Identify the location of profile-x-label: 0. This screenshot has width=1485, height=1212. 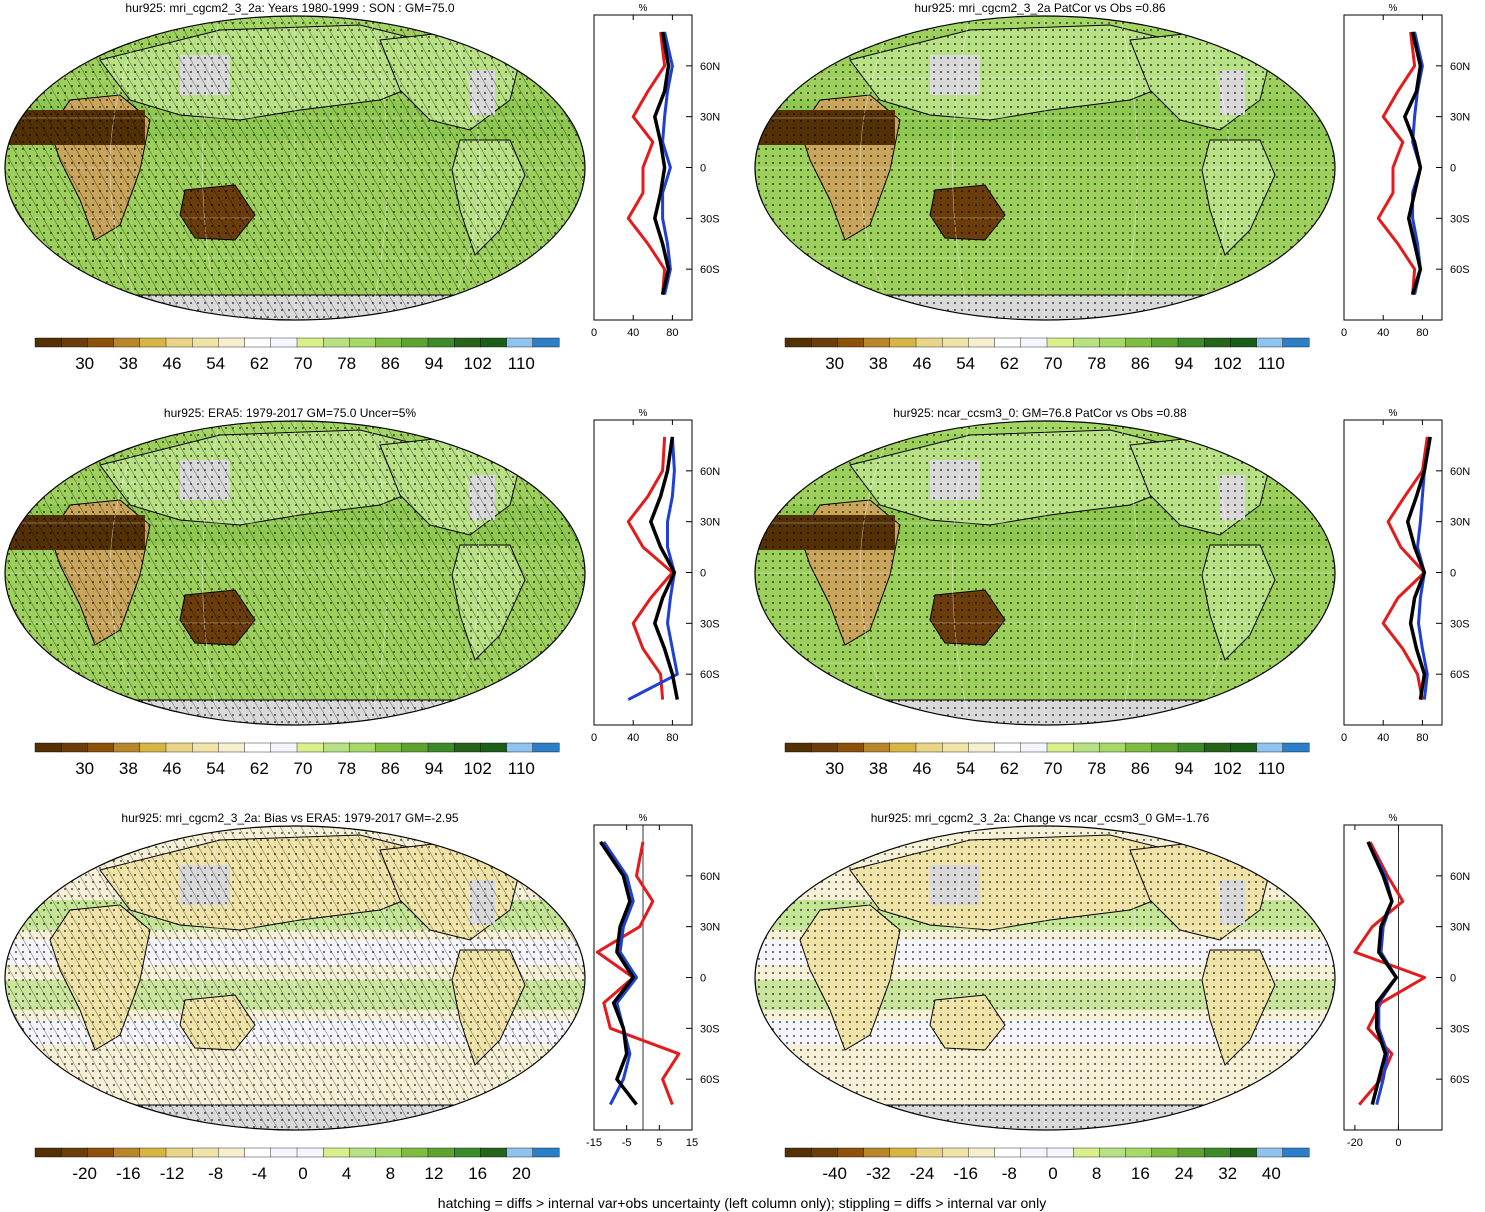
(594, 333).